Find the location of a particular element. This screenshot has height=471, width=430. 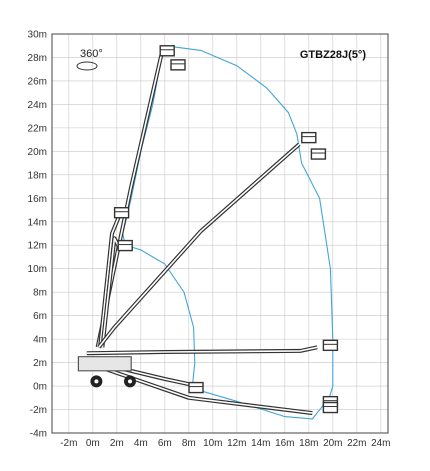

x-tick-label: 10m is located at coordinates (212, 443).